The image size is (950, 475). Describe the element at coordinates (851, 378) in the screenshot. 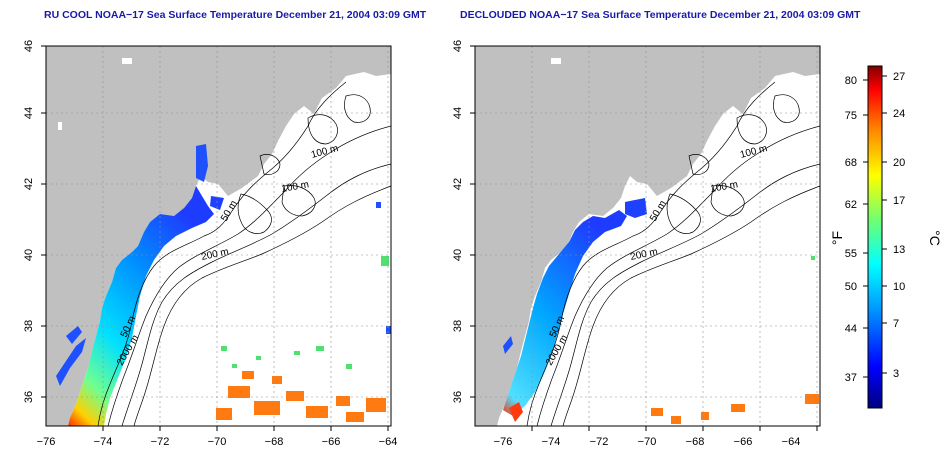

I see `f-tick-label: 37` at that location.